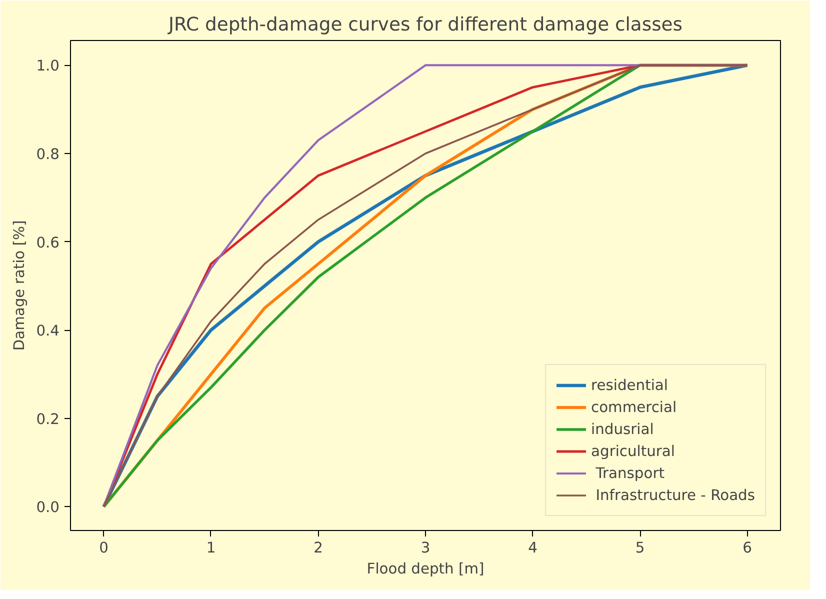 This screenshot has width=826, height=599. What do you see at coordinates (48, 243) in the screenshot?
I see `y-tick-label: 0.6` at bounding box center [48, 243].